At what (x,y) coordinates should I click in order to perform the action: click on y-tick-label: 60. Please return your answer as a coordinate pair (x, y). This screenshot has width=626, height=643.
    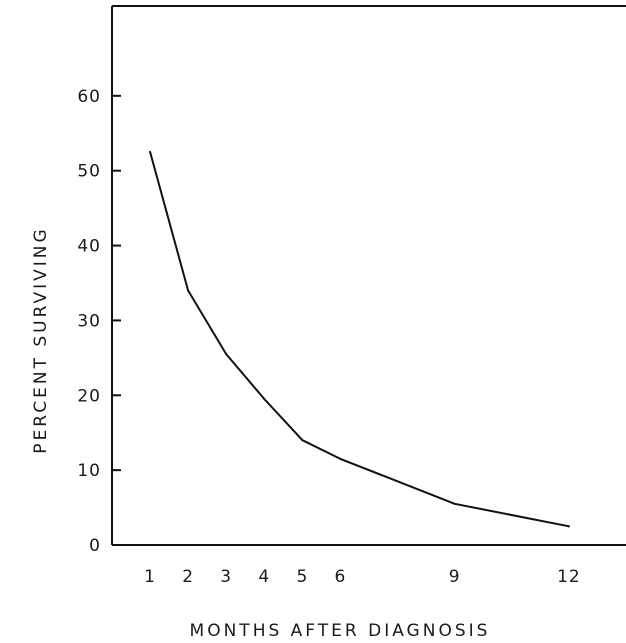
    Looking at the image, I should click on (89, 97).